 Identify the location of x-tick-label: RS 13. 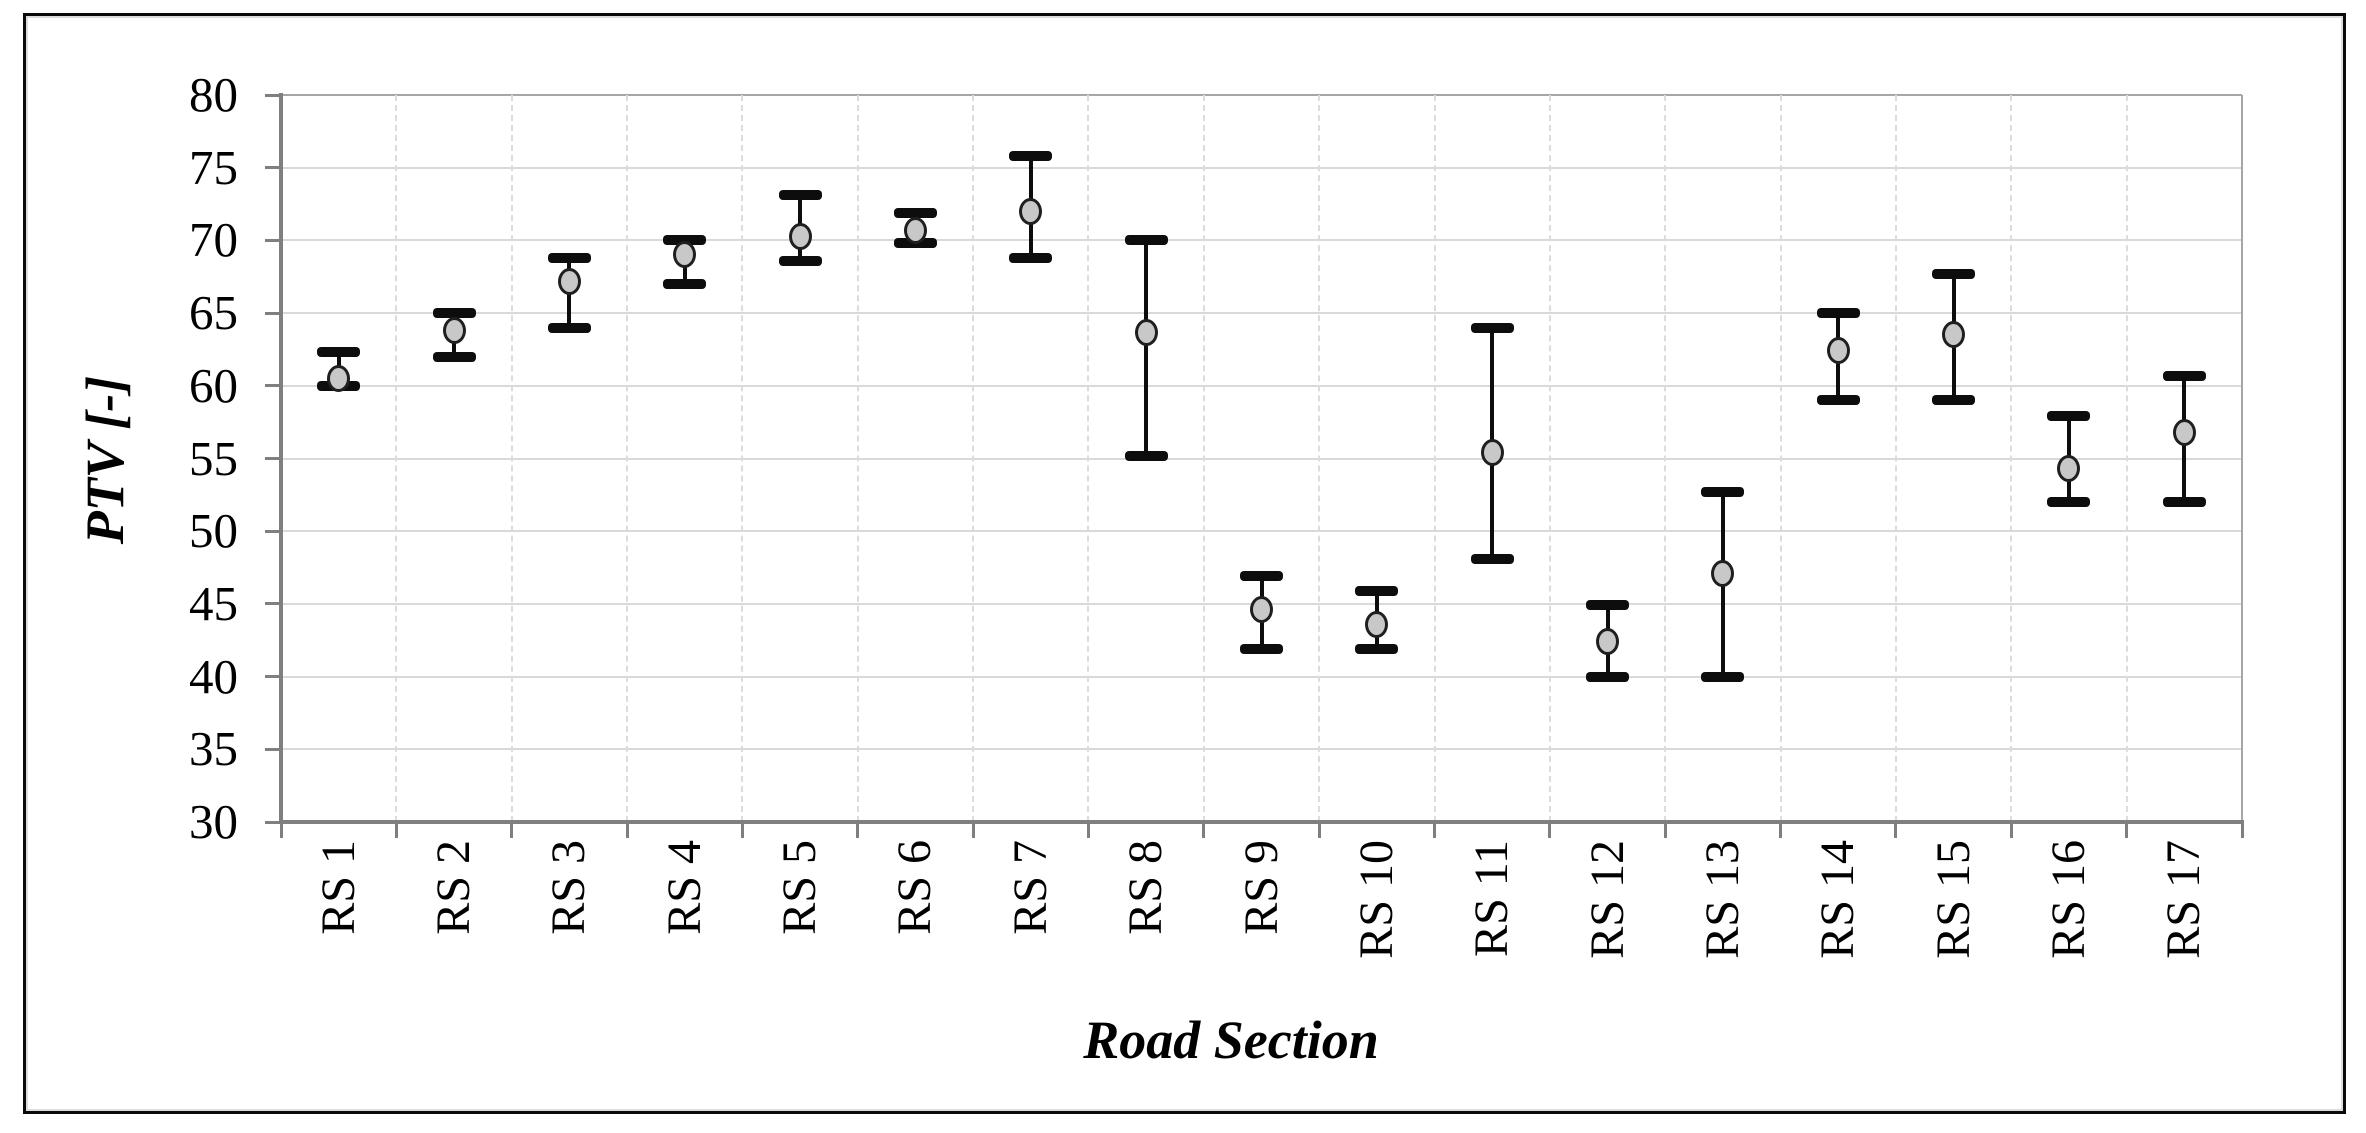
(1722, 899).